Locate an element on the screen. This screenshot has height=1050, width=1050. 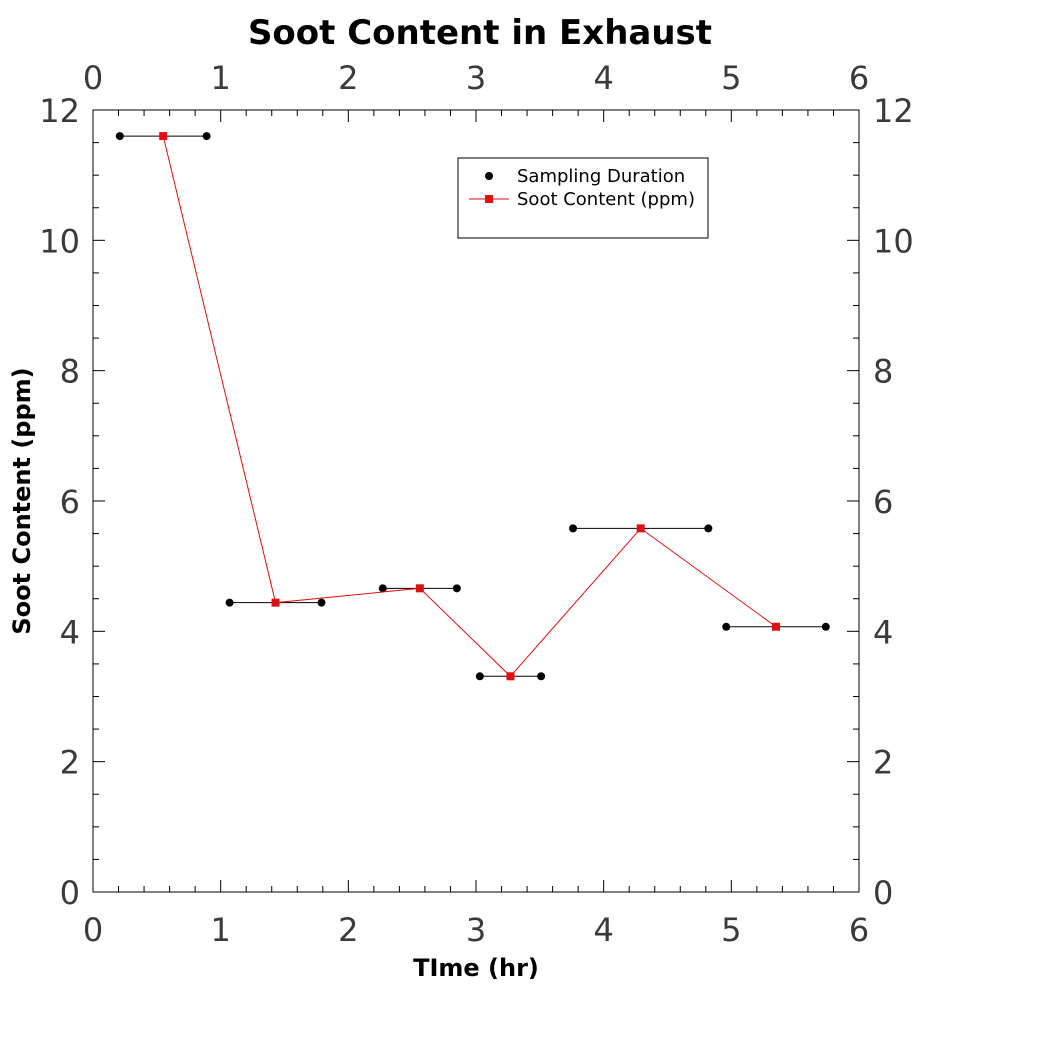
legend-marker-soot-content is located at coordinates (489, 199).